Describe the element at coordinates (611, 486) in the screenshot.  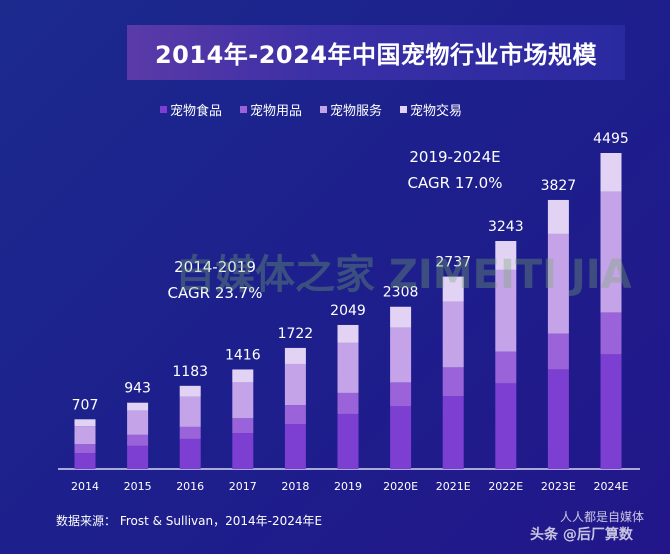
I see `x-tick-label: 2024E` at that location.